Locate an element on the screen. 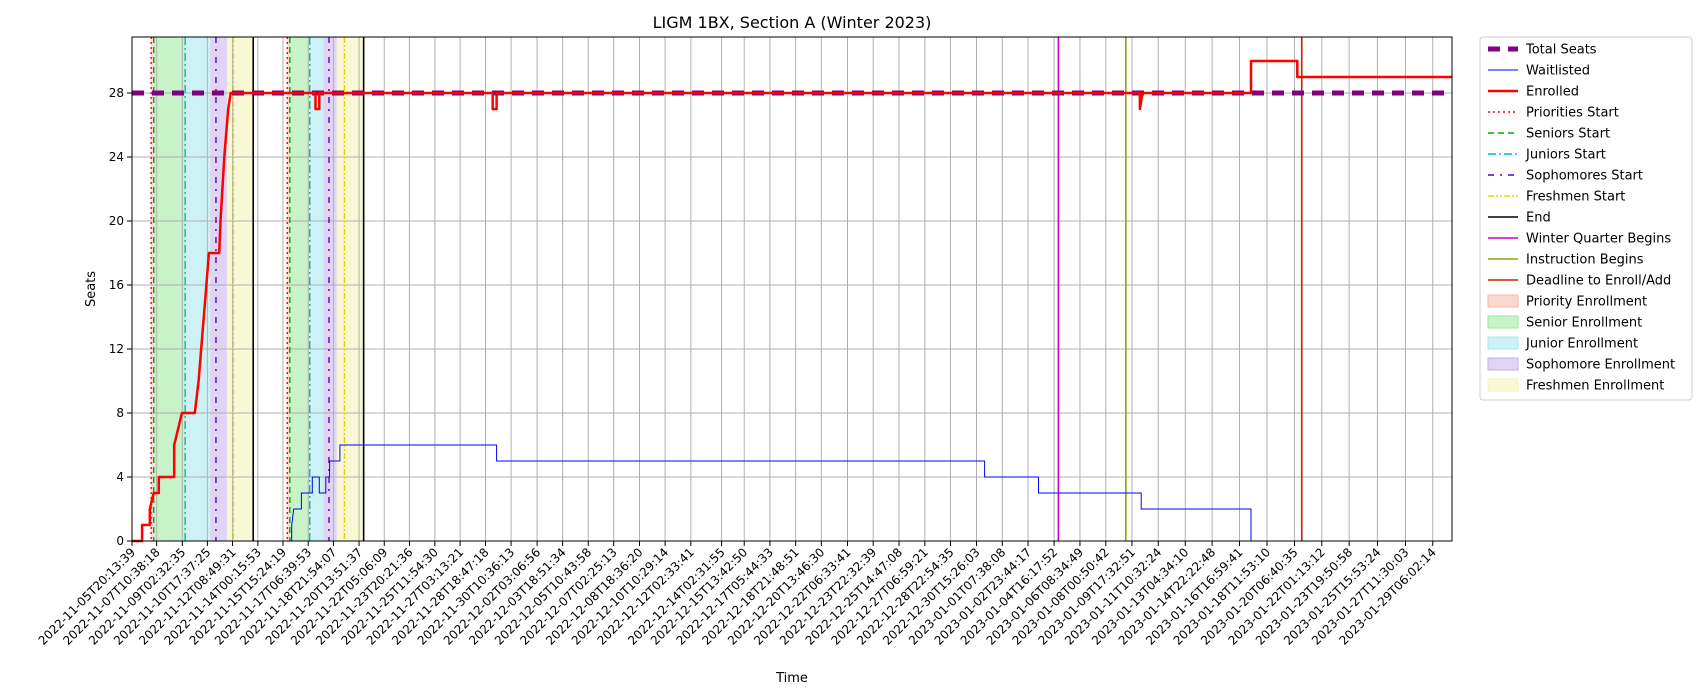 Image resolution: width=1700 pixels, height=700 pixels. y-tick-label: 4 is located at coordinates (120, 477).